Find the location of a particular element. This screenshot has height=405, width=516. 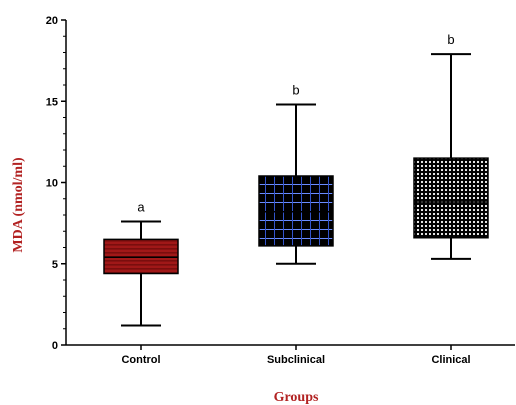

significance-label-clinical: b is located at coordinates (450, 39).